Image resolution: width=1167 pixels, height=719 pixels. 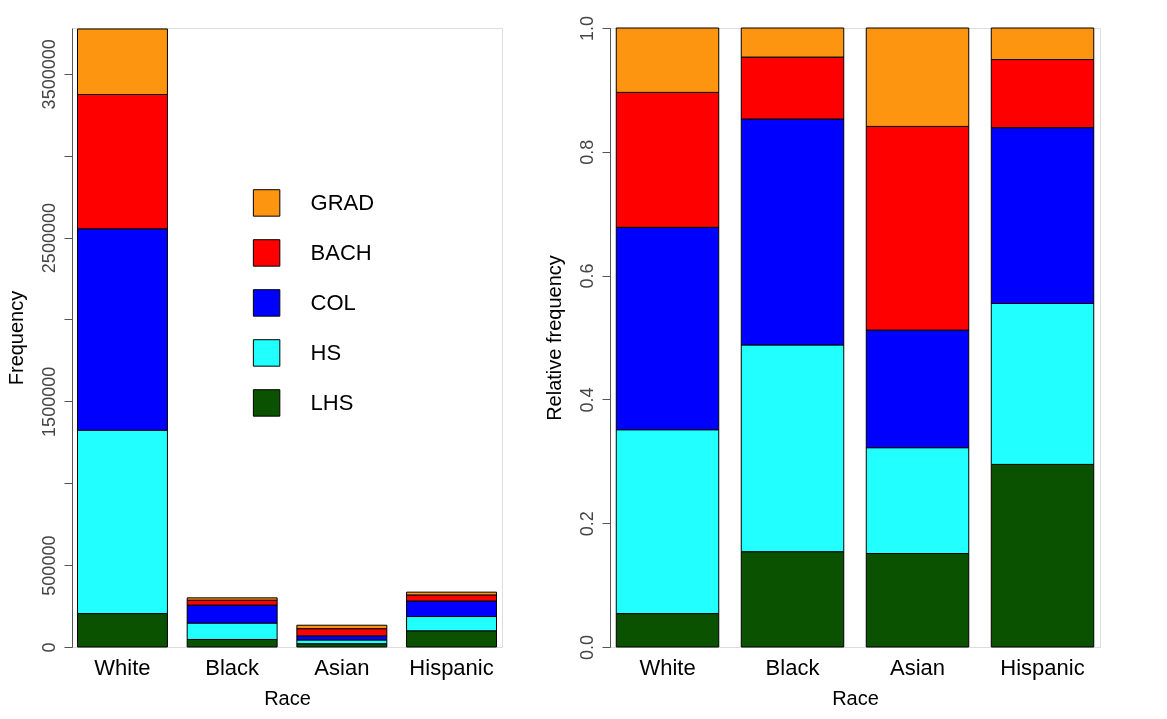 I want to click on legend-label: LHS, so click(x=332, y=402).